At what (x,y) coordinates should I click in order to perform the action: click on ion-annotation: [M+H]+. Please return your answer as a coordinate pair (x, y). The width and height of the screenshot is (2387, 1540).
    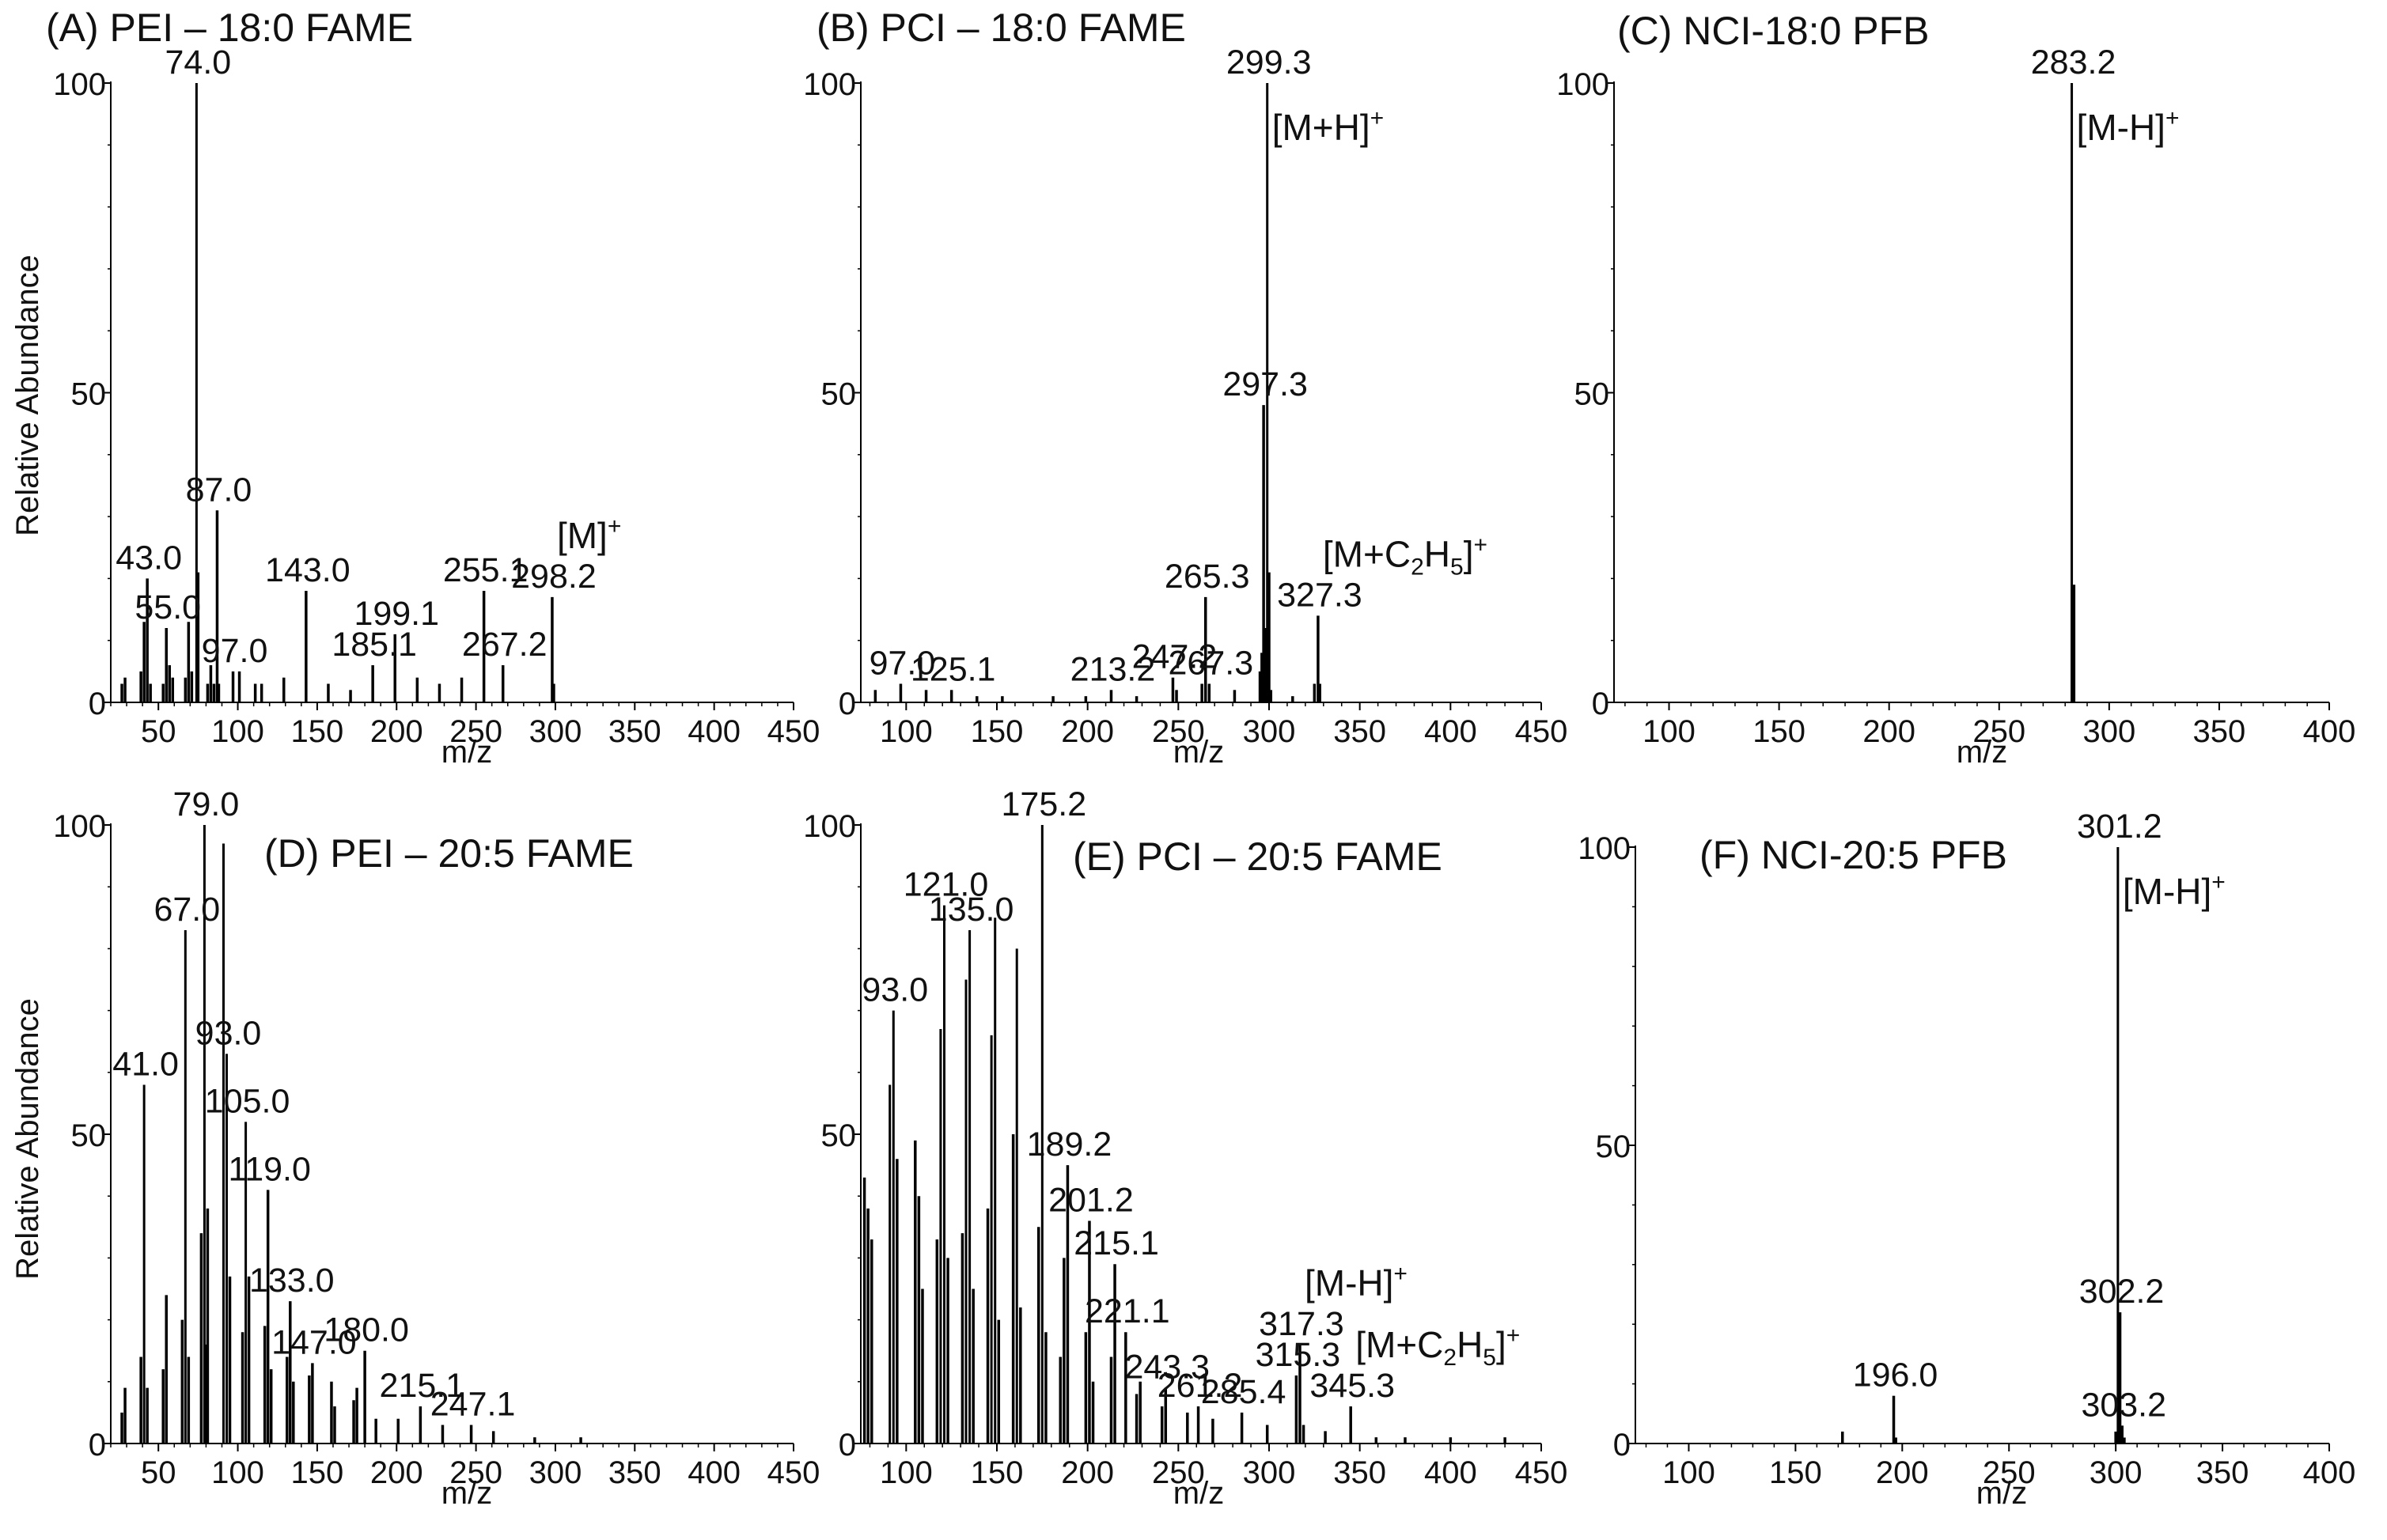
    Looking at the image, I should click on (1328, 126).